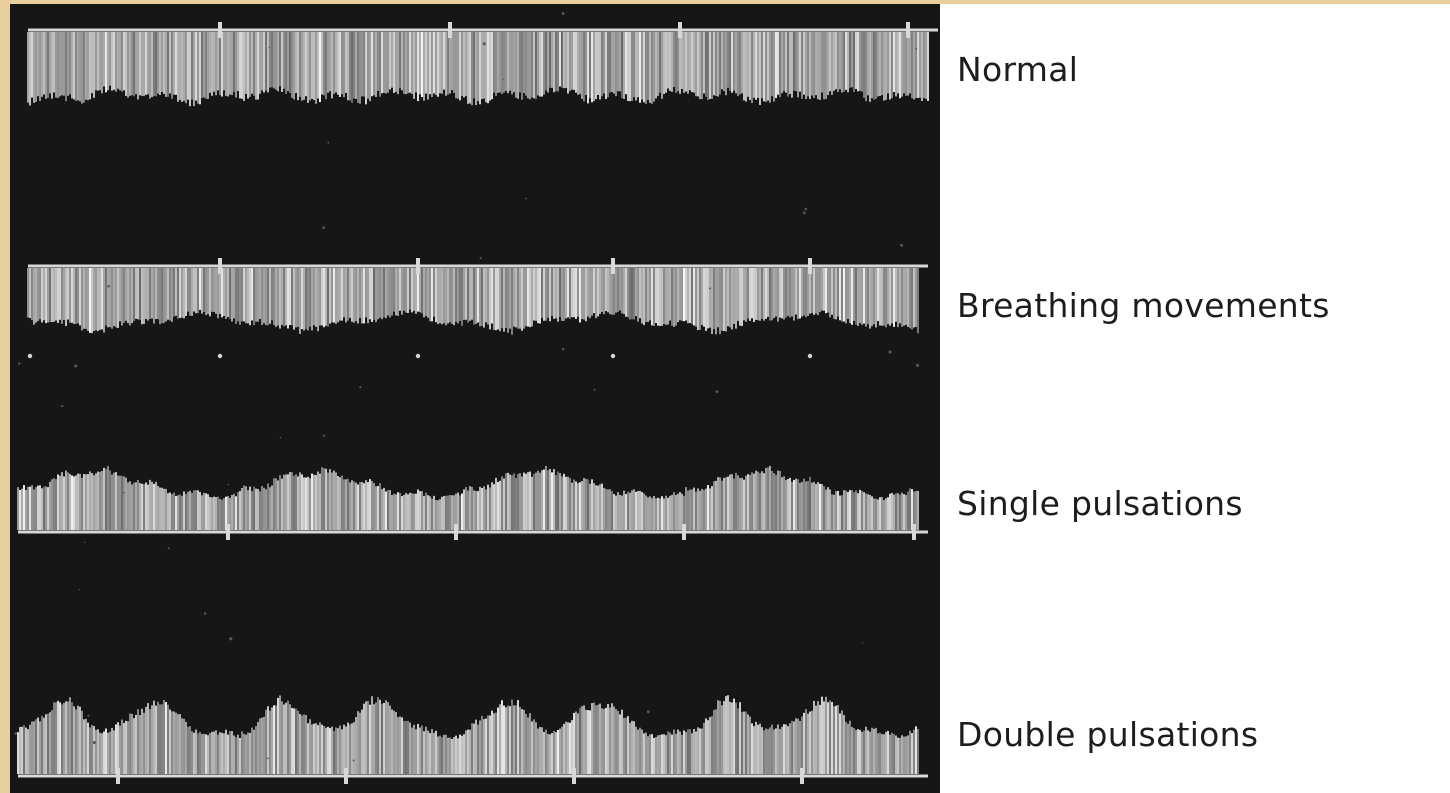 This screenshot has width=1450, height=793. I want to click on label-normal: Normal, so click(1018, 69).